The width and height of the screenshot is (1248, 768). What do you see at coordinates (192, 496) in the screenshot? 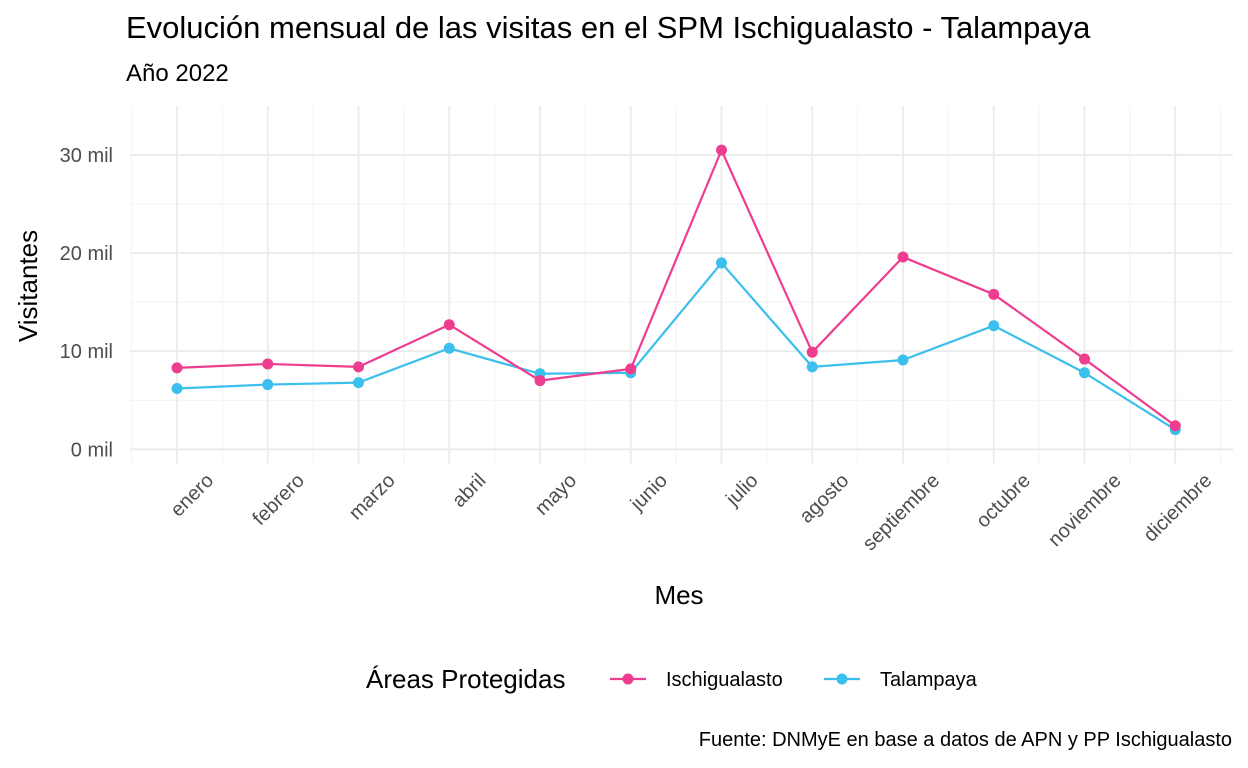
I see `x-tick-label: enero` at bounding box center [192, 496].